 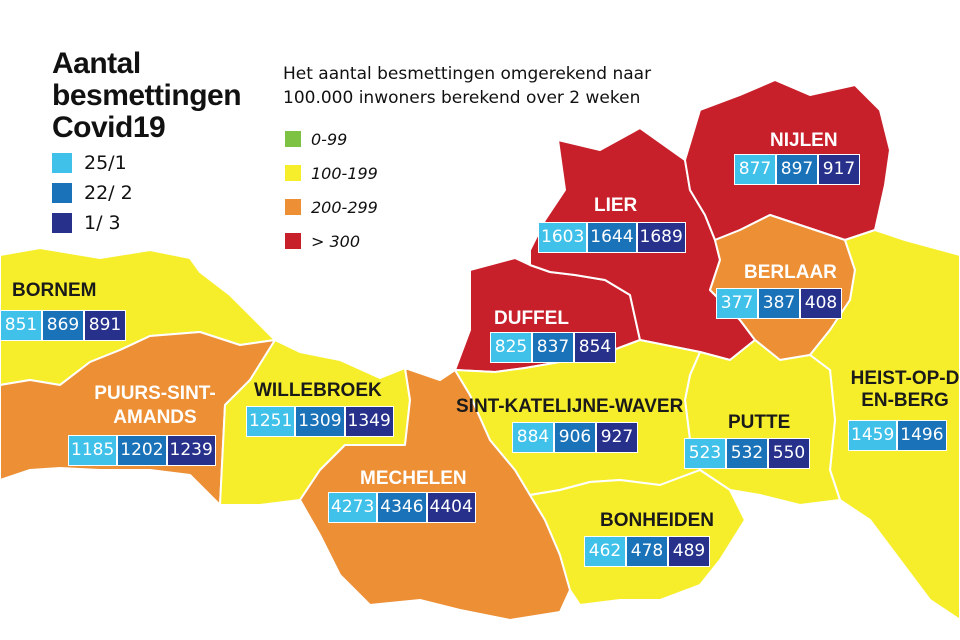 I want to click on rate-legend-item: 0-99, so click(x=331, y=139).